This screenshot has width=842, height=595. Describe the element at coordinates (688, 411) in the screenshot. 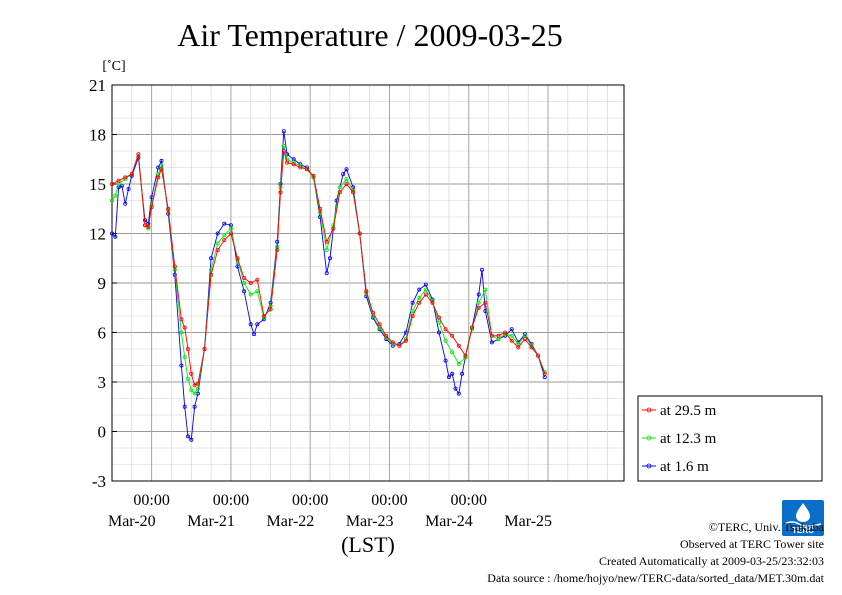

I see `legend-label: at 29.5 m` at that location.